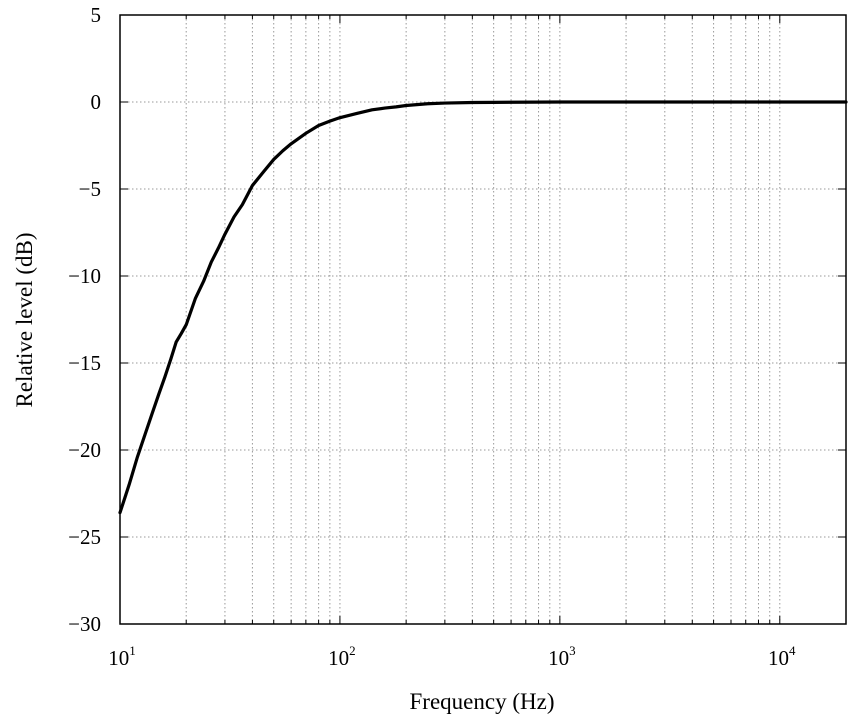  Describe the element at coordinates (84, 319) in the screenshot. I see `y-tick-labels: 5 0 −5 −10 −15 −20 −25 −30` at that location.